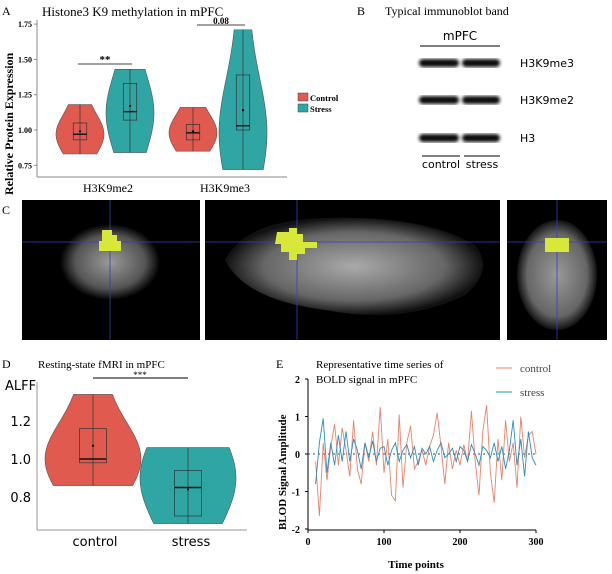  I want to click on control-h3k9me2-box, so click(80, 131).